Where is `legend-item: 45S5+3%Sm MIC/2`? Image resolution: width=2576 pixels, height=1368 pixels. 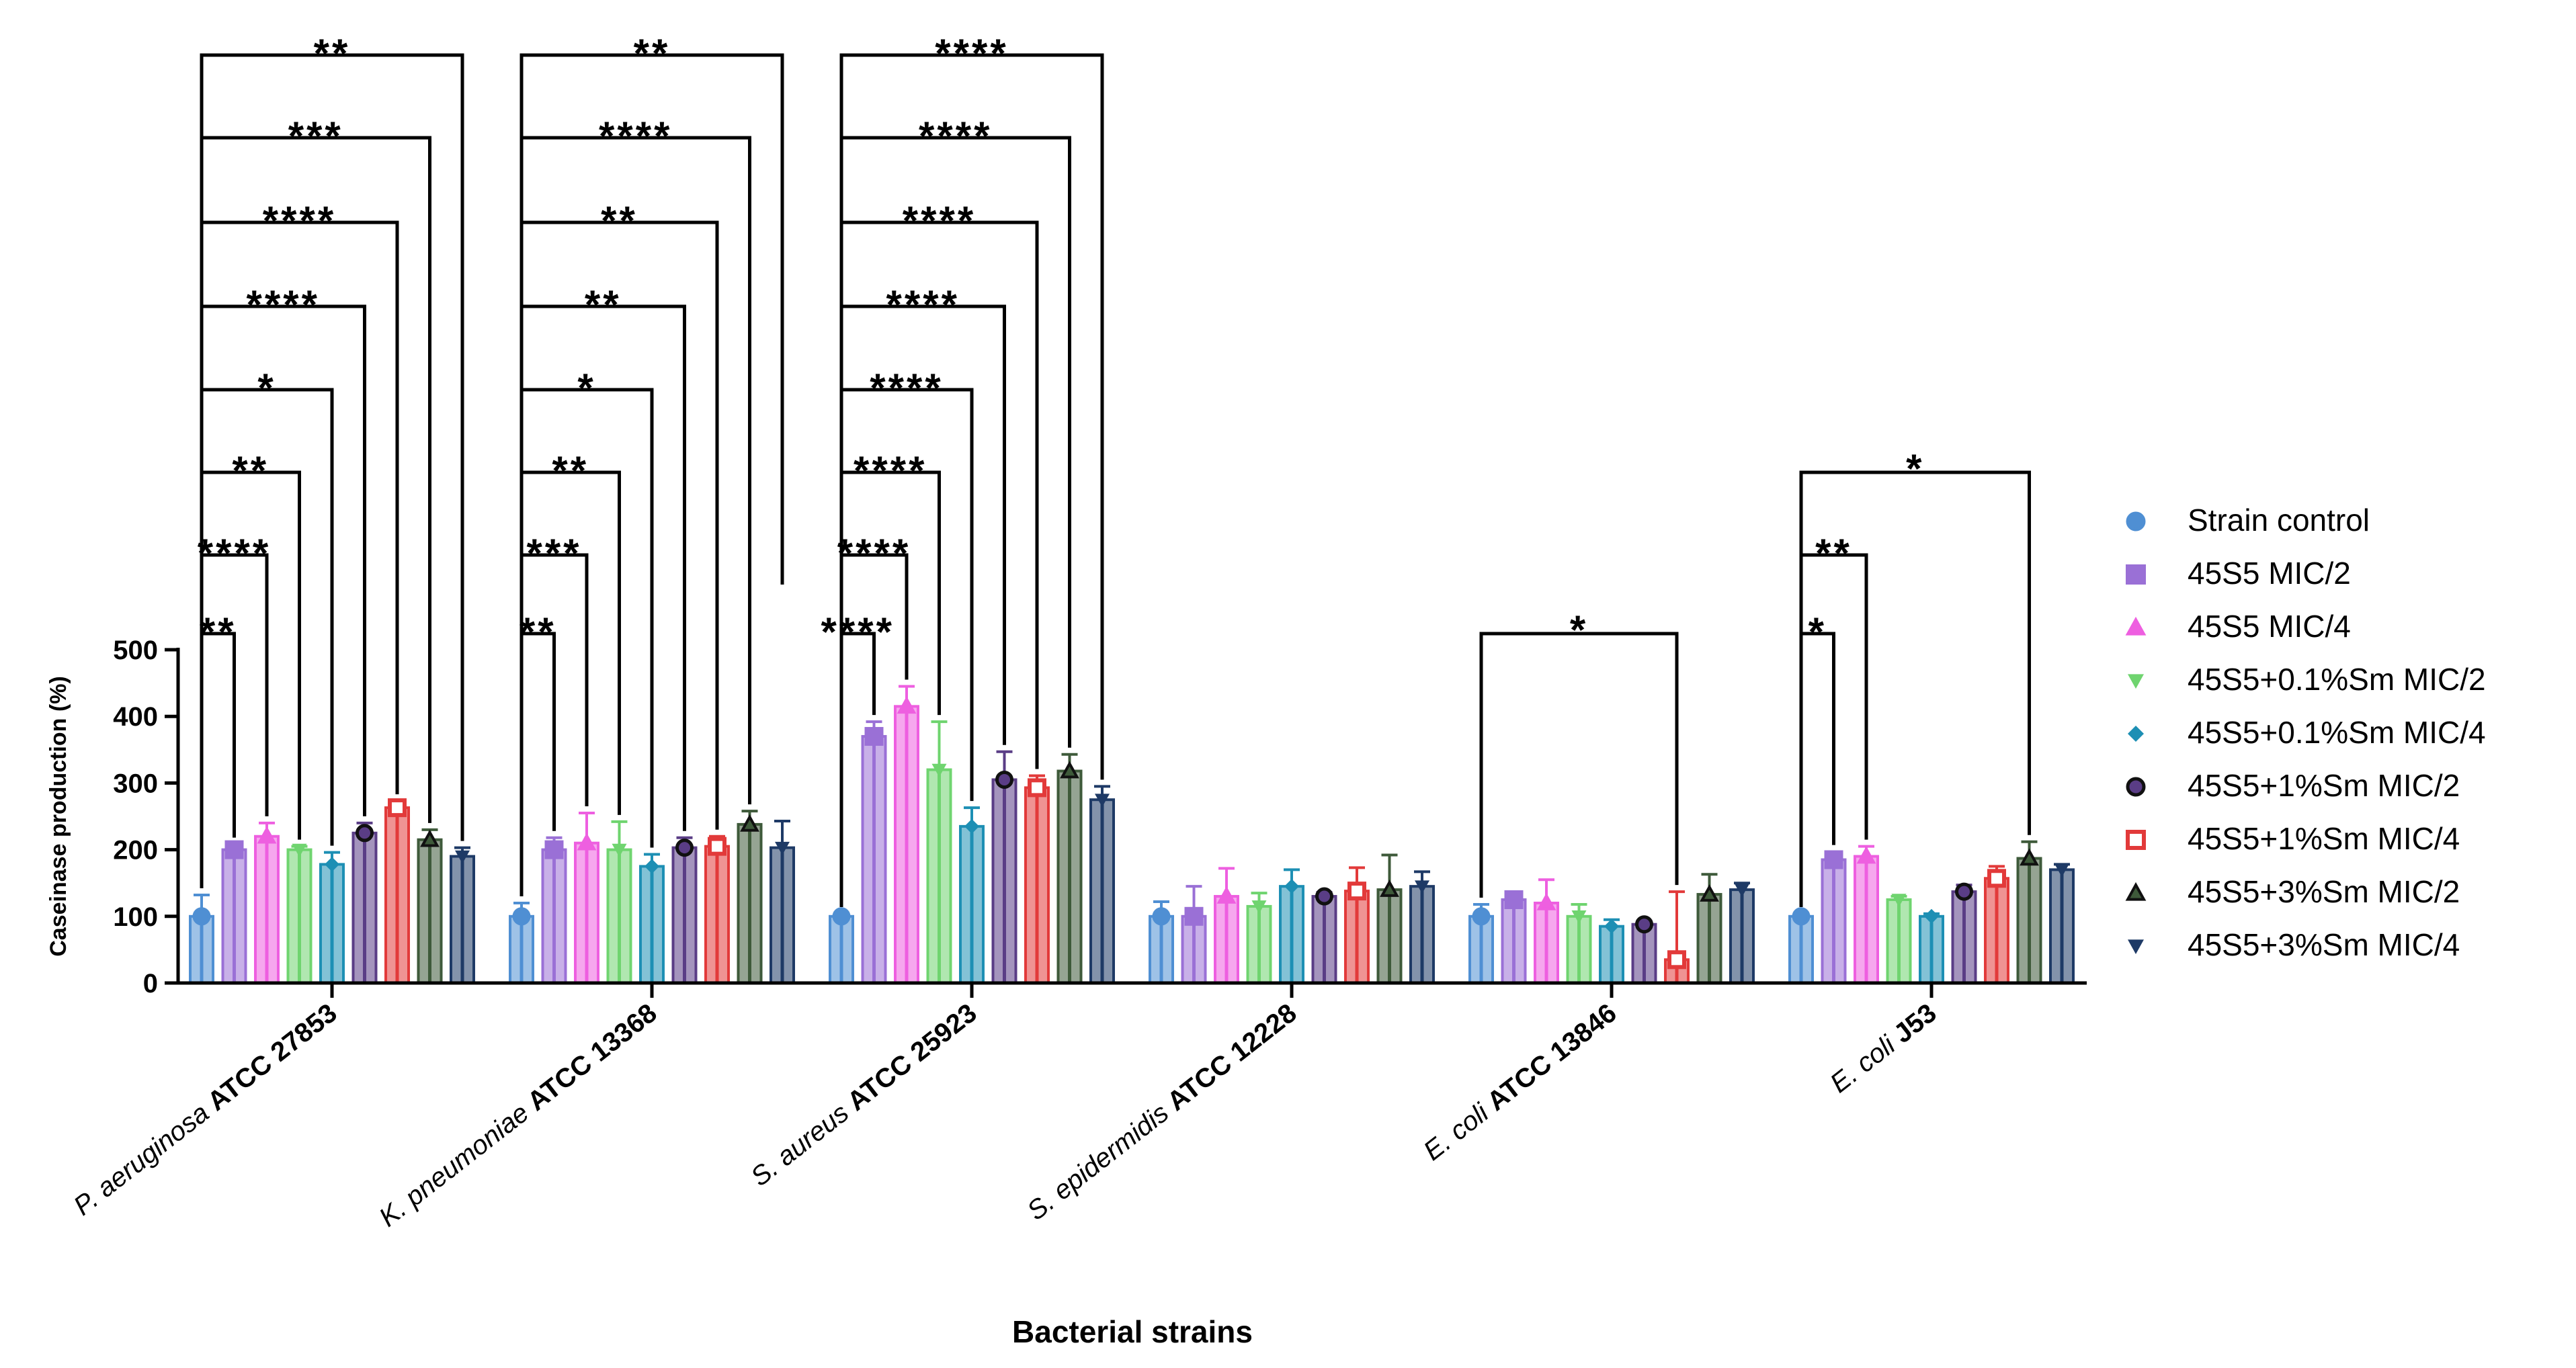
legend-item: 45S5+3%Sm MIC/2 is located at coordinates (2292, 891).